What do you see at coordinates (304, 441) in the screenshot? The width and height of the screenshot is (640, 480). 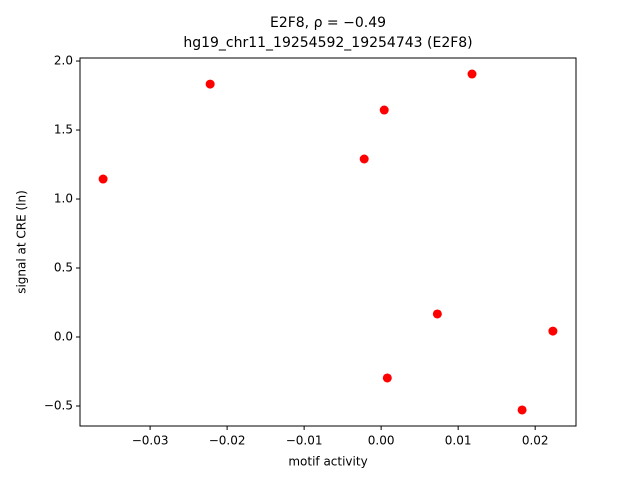 I see `x-tick-label: −0.01` at bounding box center [304, 441].